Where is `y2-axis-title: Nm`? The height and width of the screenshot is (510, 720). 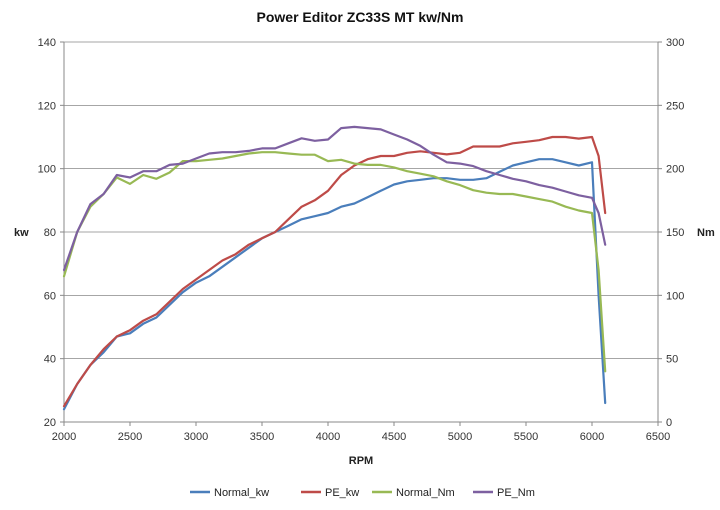 y2-axis-title: Nm is located at coordinates (706, 233).